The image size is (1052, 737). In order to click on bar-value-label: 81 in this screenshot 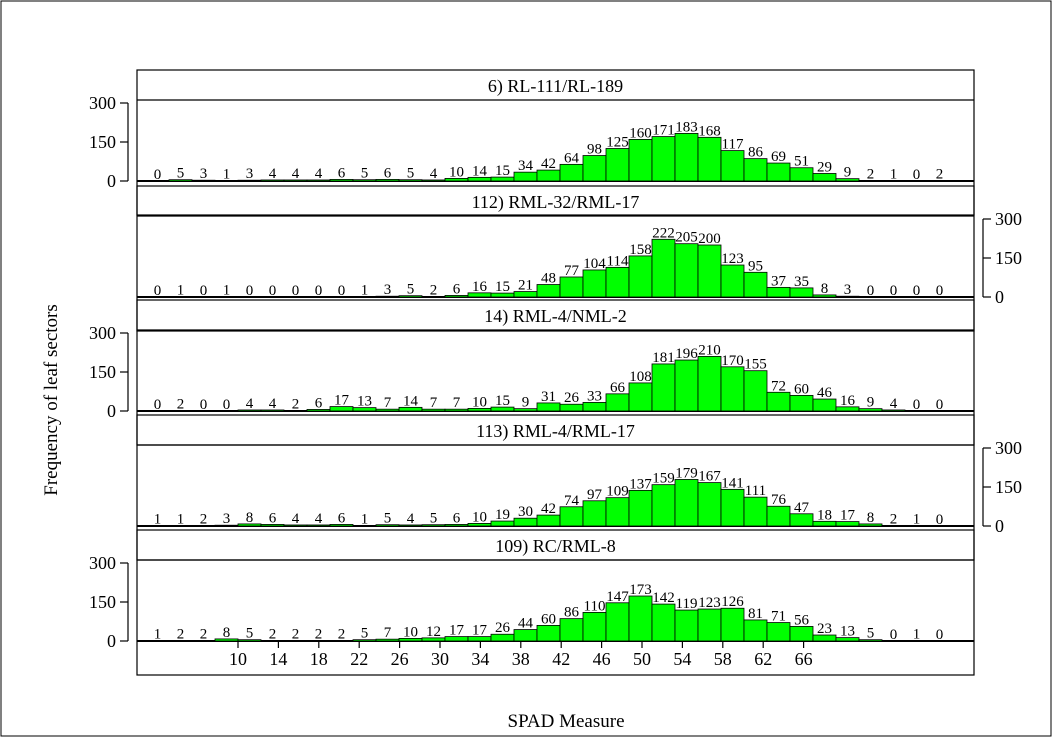, I will do `click(755, 614)`.